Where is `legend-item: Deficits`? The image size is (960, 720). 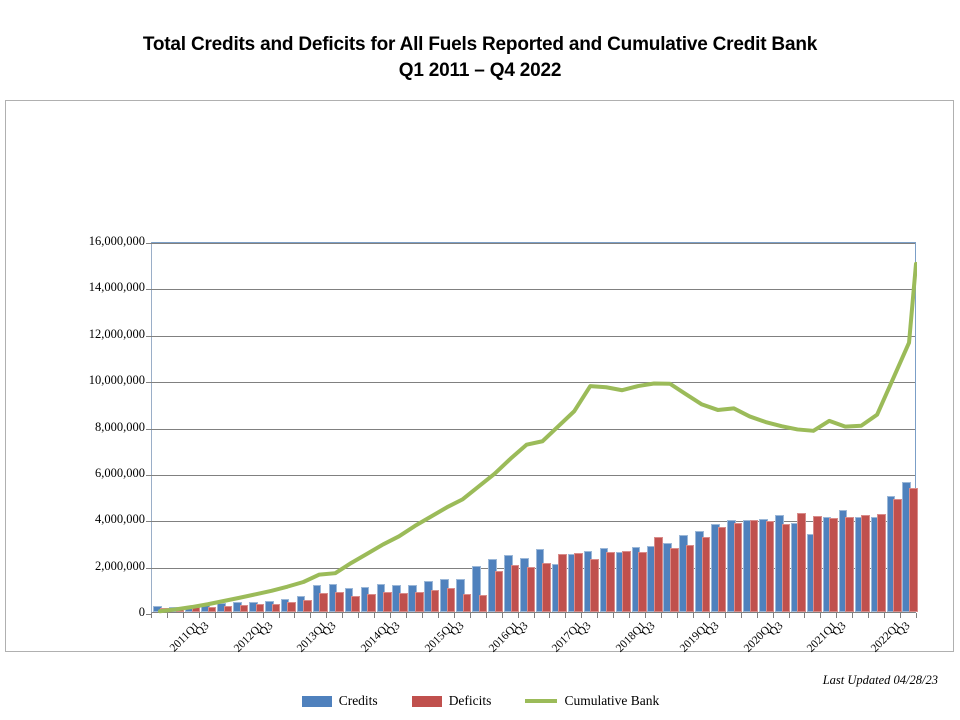
legend-item: Deficits is located at coordinates (451, 701).